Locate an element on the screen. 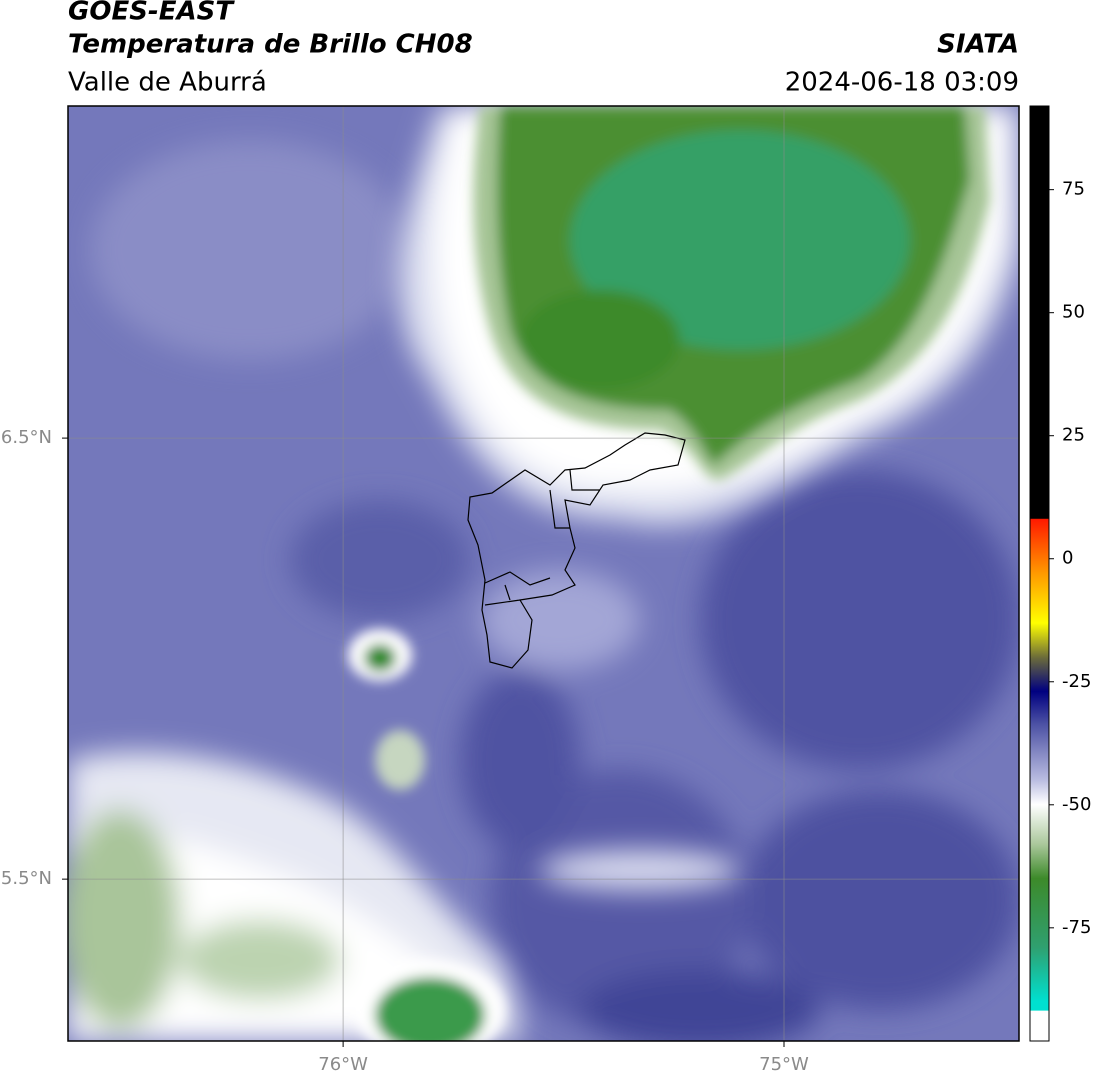 The height and width of the screenshot is (1082, 1094). subtitle: Temperatura de Brillo CH08 is located at coordinates (270, 45).